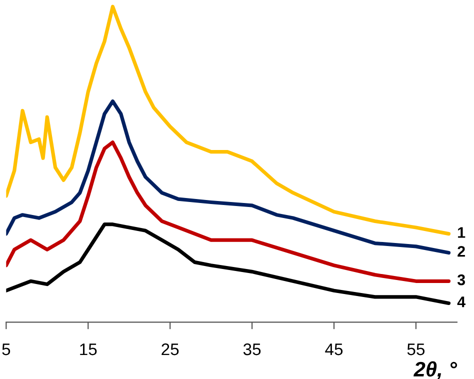  I want to click on x-tick-label: 25, so click(170, 349).